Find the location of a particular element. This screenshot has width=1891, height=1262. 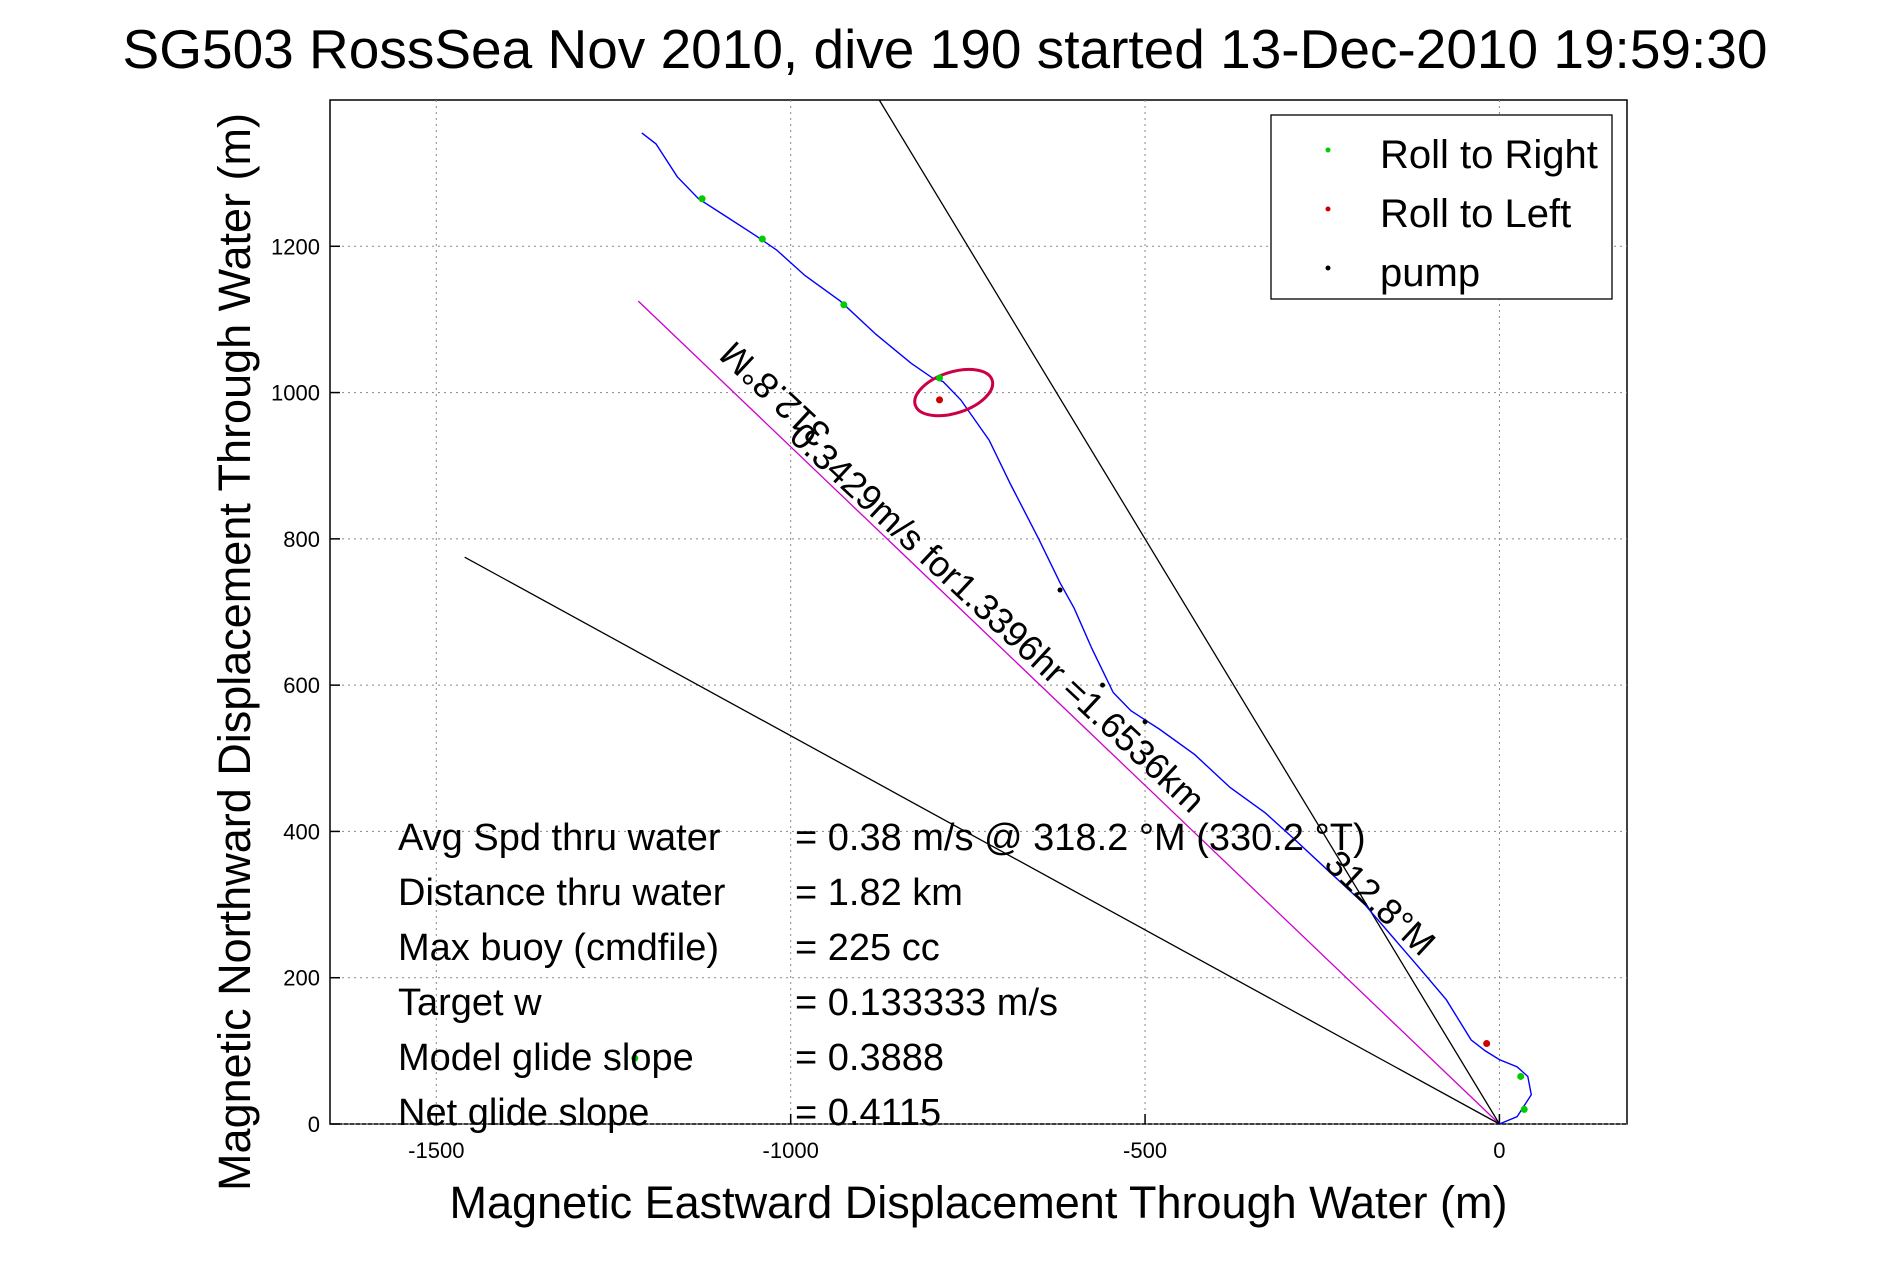

x-tick-label: -1500 is located at coordinates (436, 1150).